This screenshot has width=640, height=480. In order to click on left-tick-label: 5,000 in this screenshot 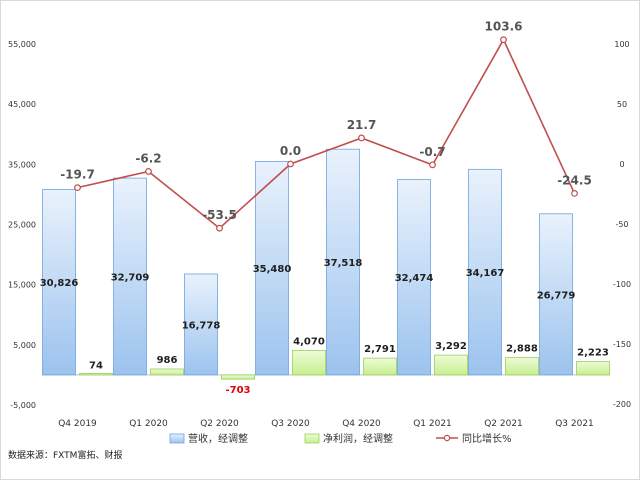, I will do `click(24, 345)`.